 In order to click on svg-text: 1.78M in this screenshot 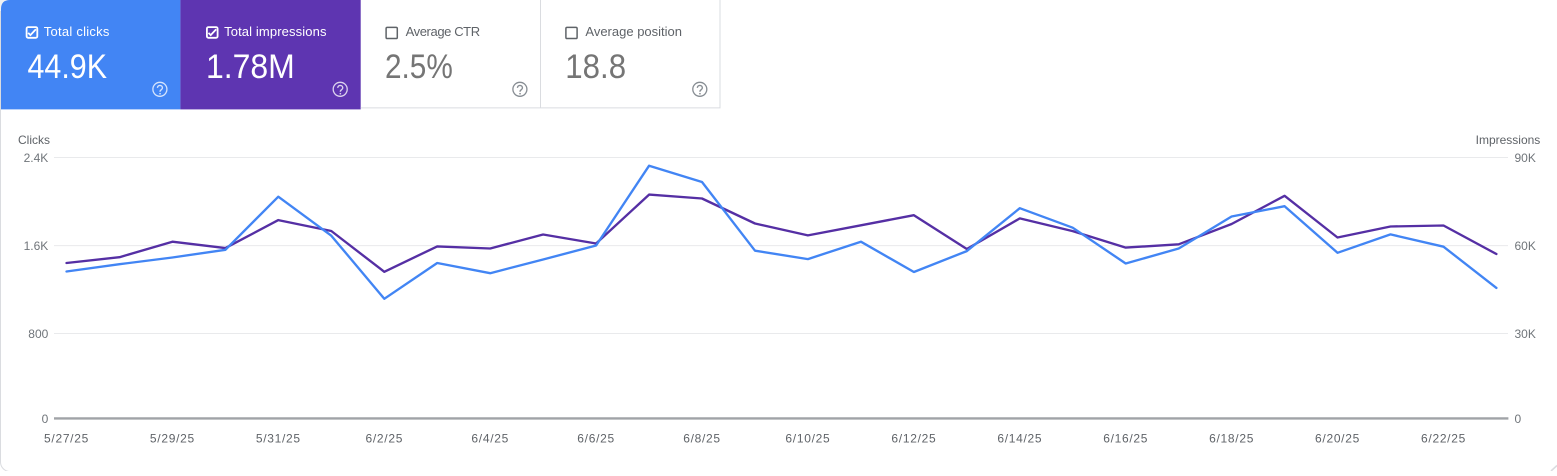, I will do `click(250, 67)`.